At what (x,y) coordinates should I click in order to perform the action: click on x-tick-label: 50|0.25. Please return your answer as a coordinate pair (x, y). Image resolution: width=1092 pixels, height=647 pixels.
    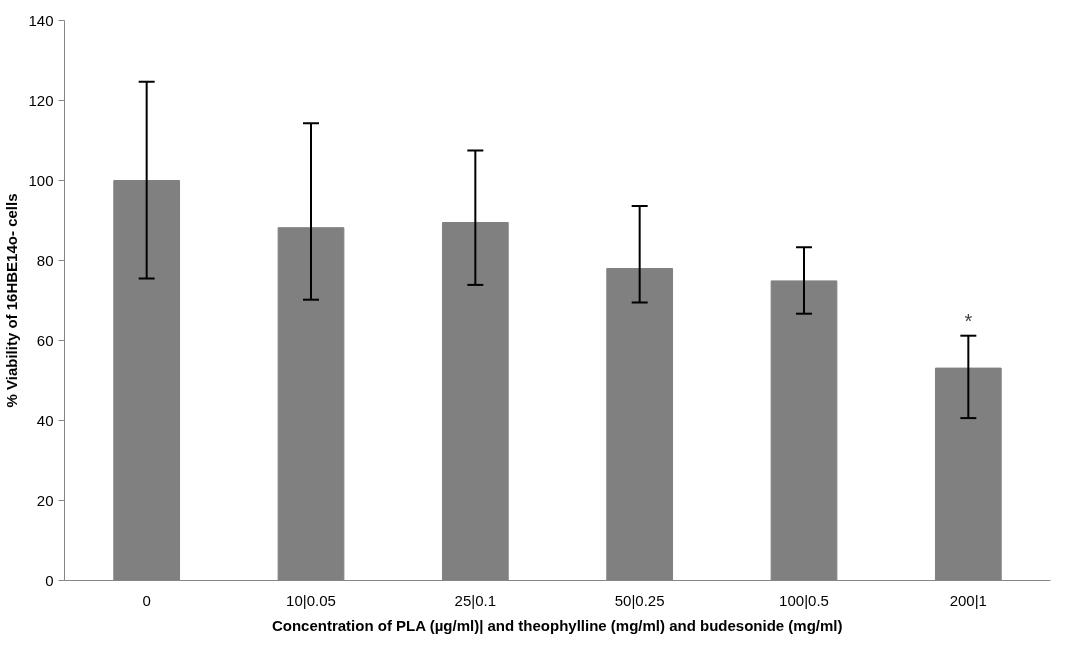
    Looking at the image, I should click on (639, 600).